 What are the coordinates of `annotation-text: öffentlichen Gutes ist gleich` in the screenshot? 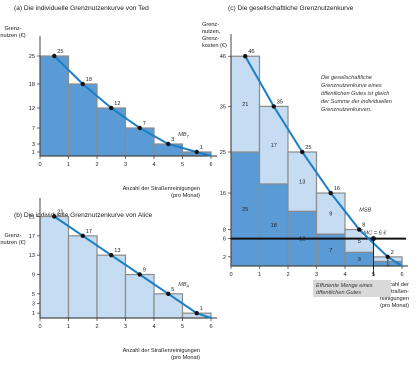 It's located at (355, 94).